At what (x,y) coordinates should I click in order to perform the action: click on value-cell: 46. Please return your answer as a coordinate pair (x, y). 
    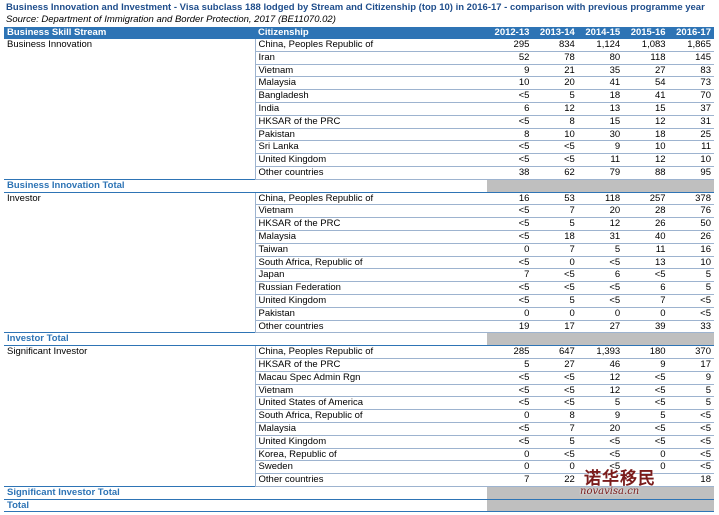
    Looking at the image, I should click on (600, 365).